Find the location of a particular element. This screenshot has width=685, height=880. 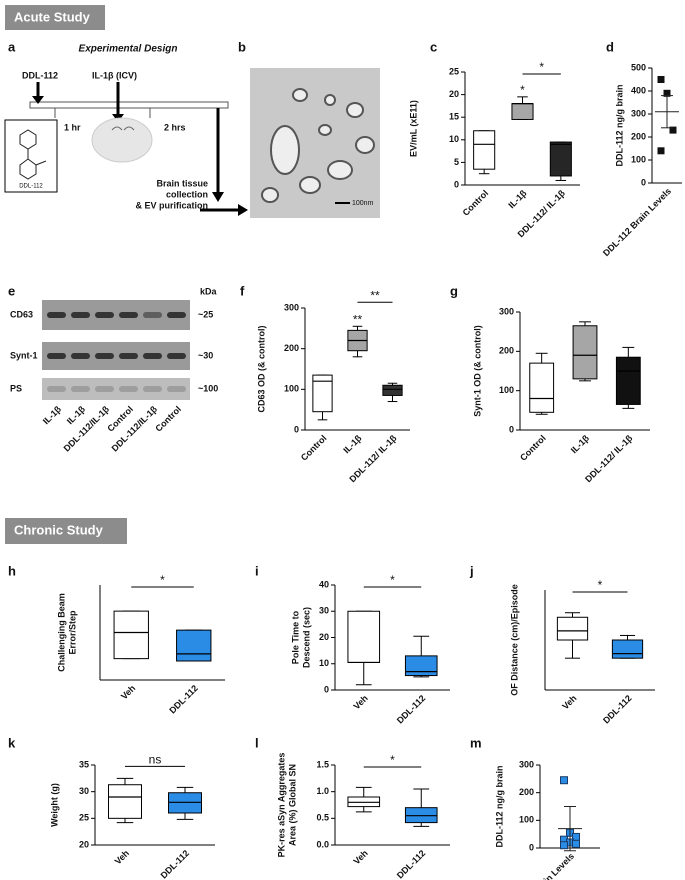

blot-size-label: ~30 is located at coordinates (205, 355).